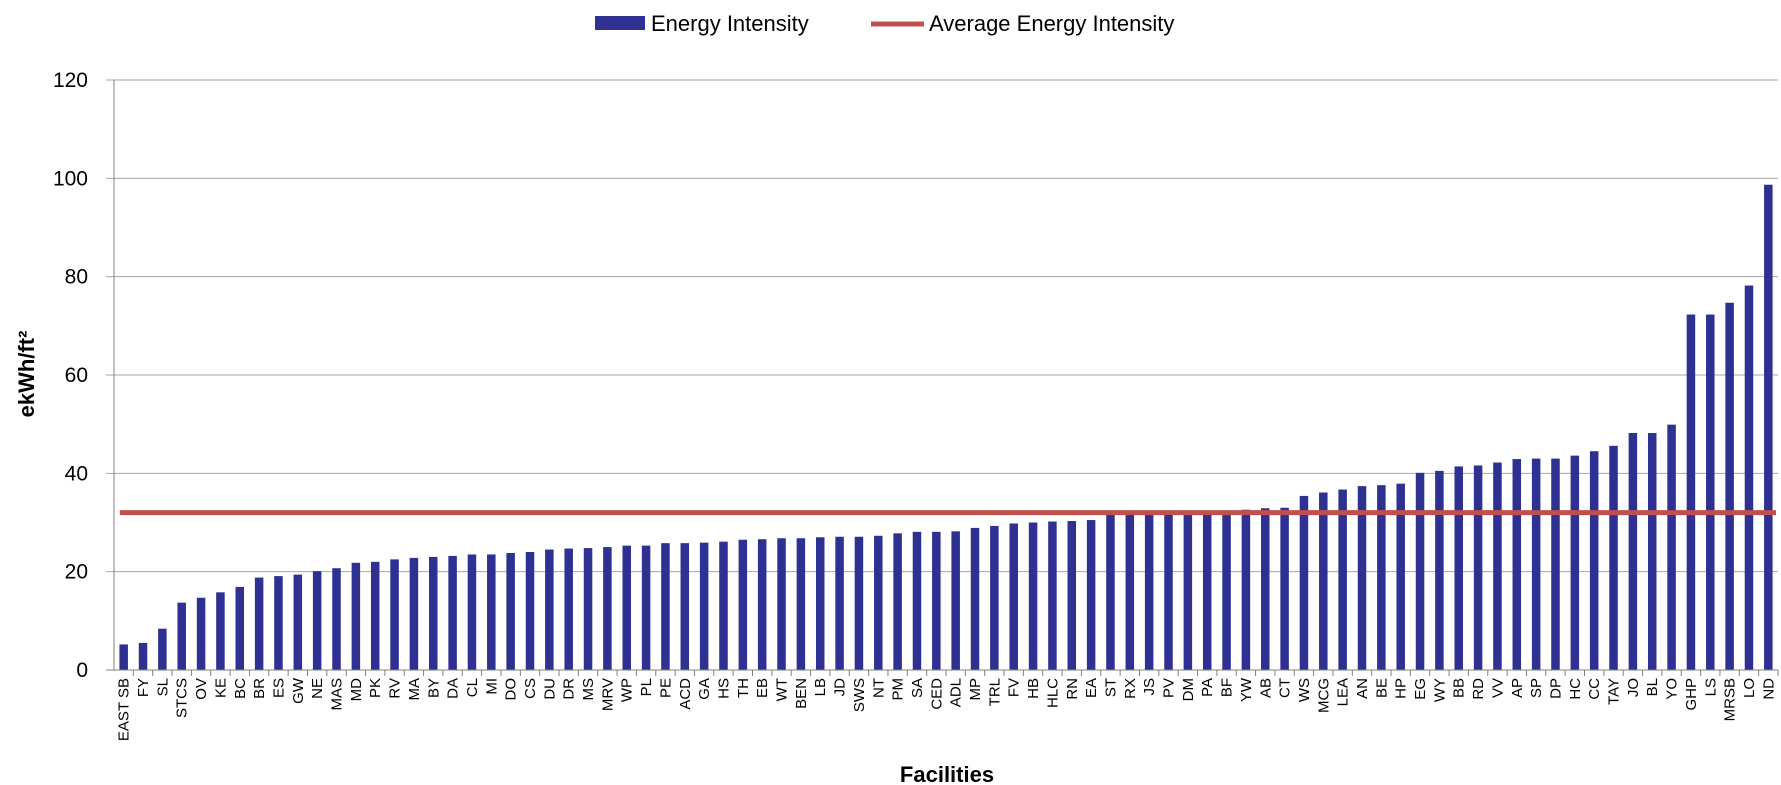 Image resolution: width=1781 pixels, height=785 pixels. What do you see at coordinates (1633, 687) in the screenshot?
I see `x-tick-label: JO` at bounding box center [1633, 687].